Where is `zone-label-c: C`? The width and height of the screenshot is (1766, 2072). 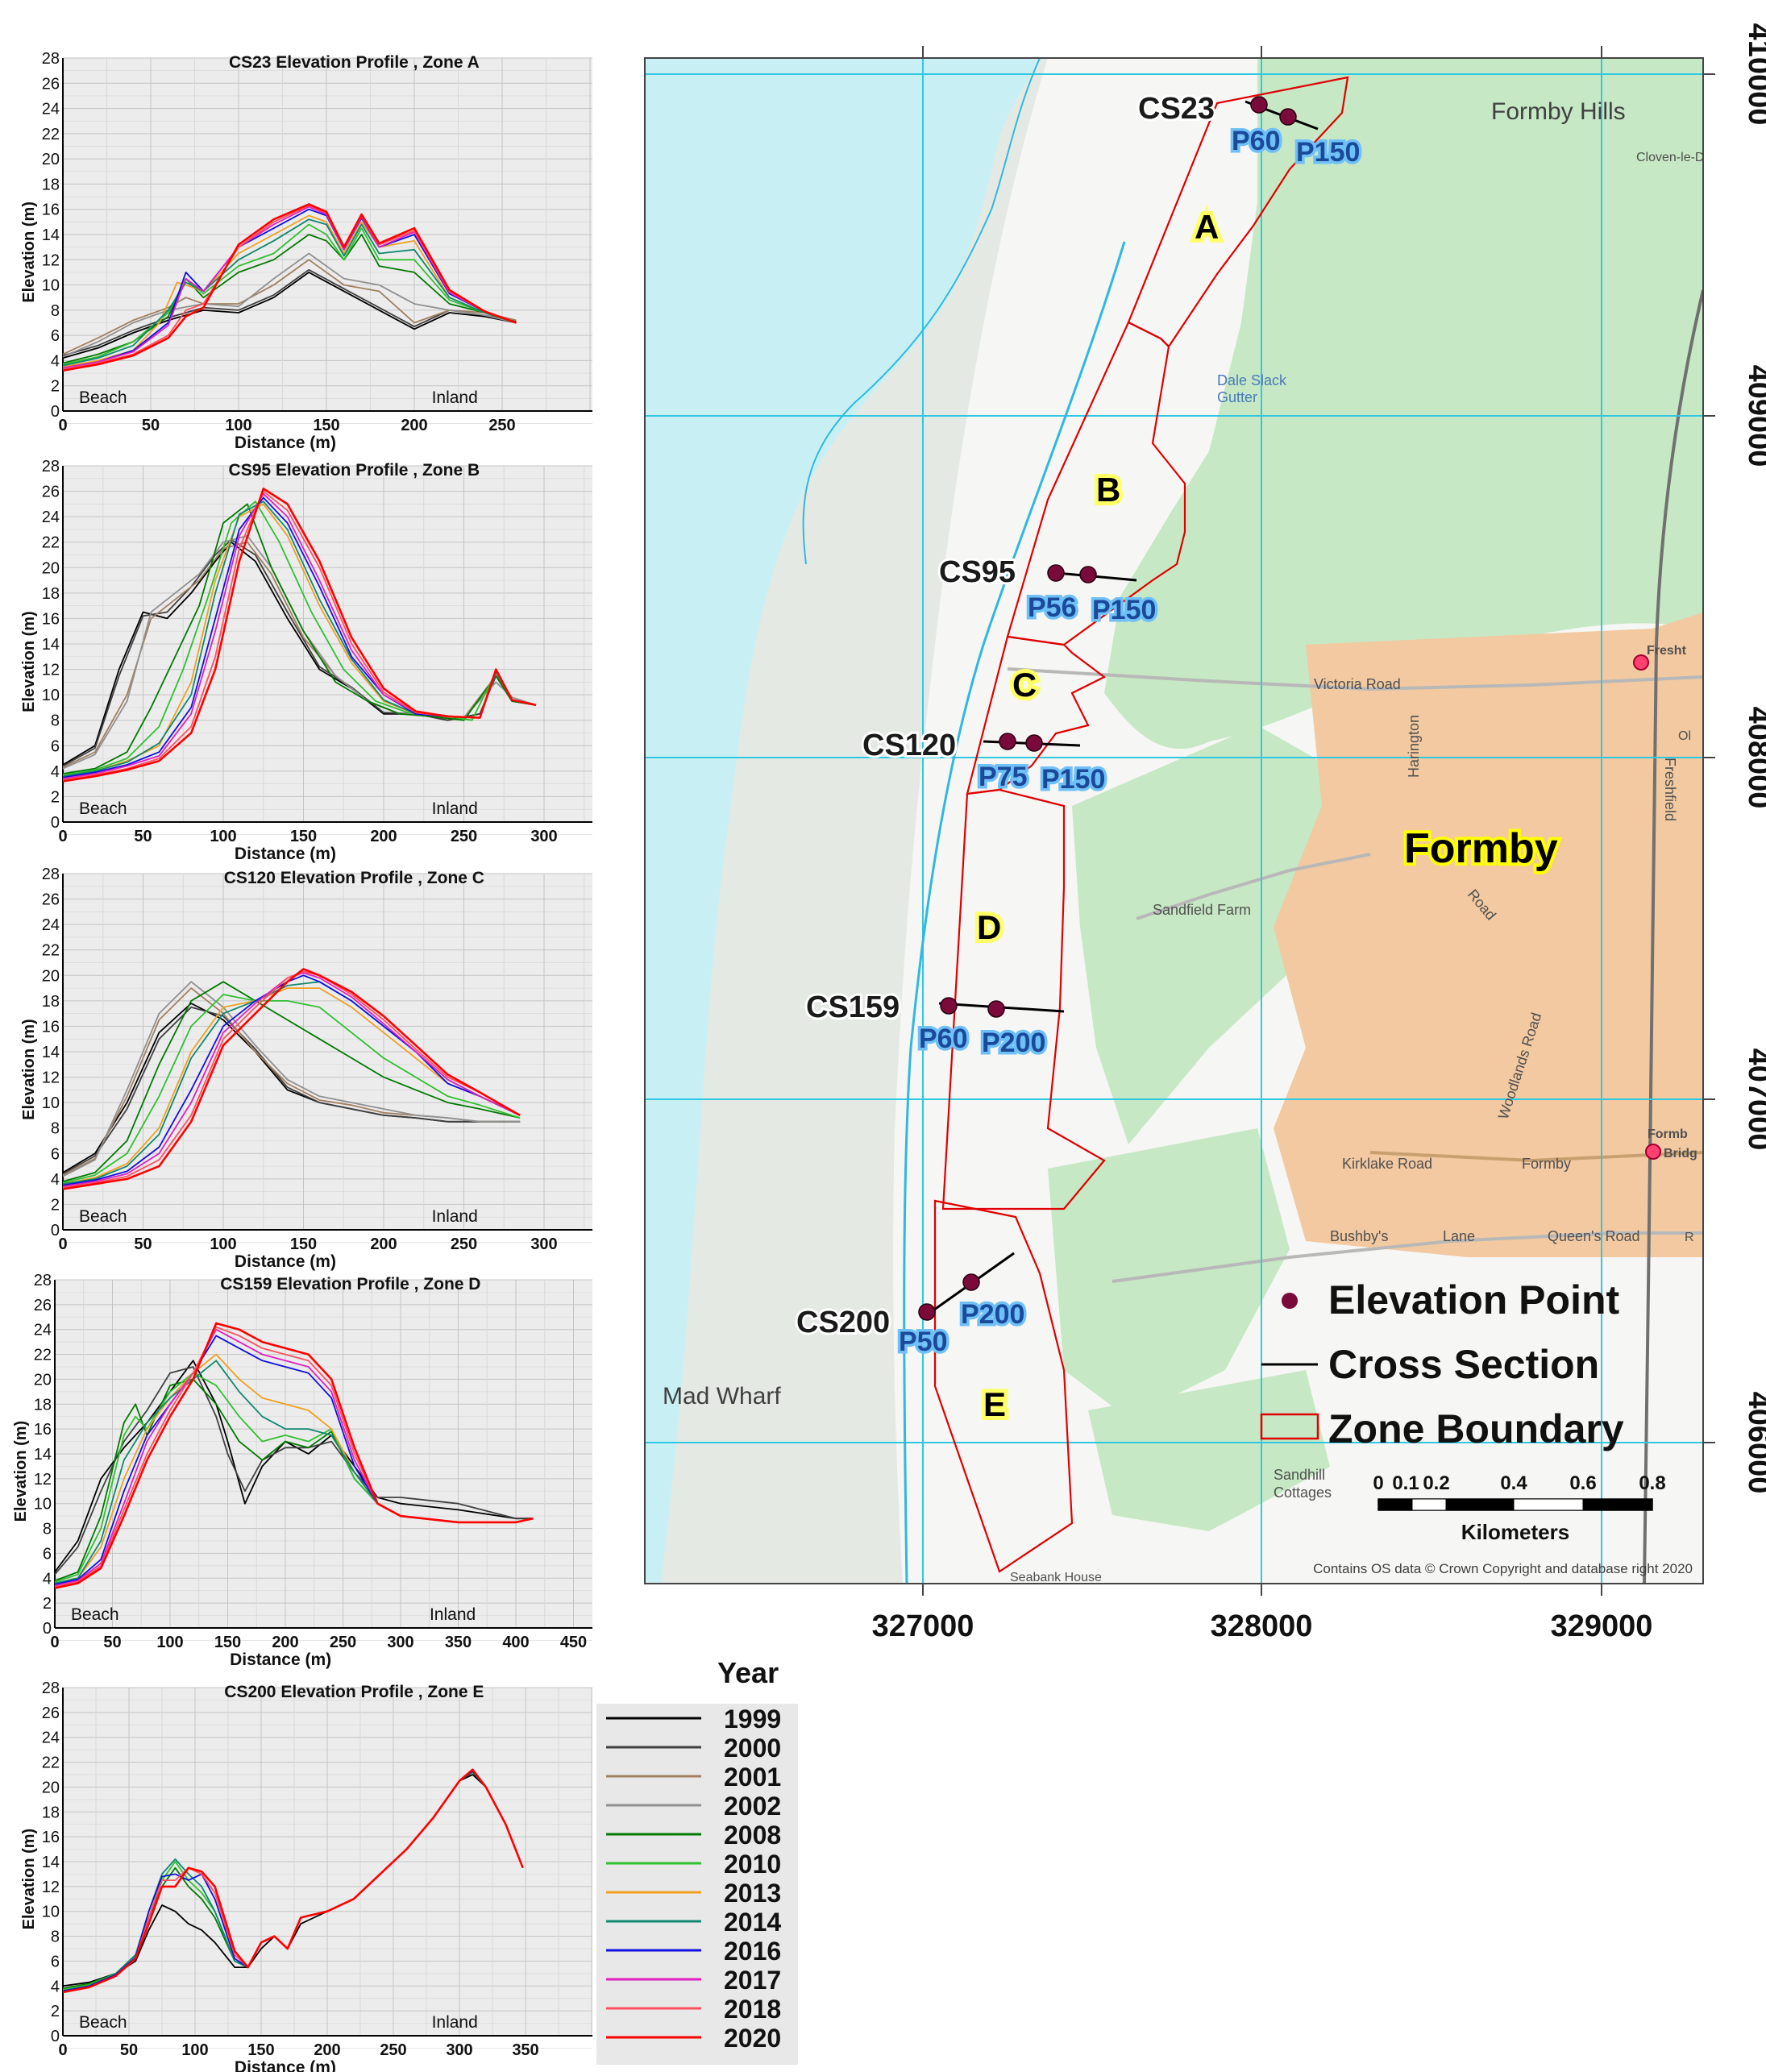
zone-label-c: C is located at coordinates (1024, 685).